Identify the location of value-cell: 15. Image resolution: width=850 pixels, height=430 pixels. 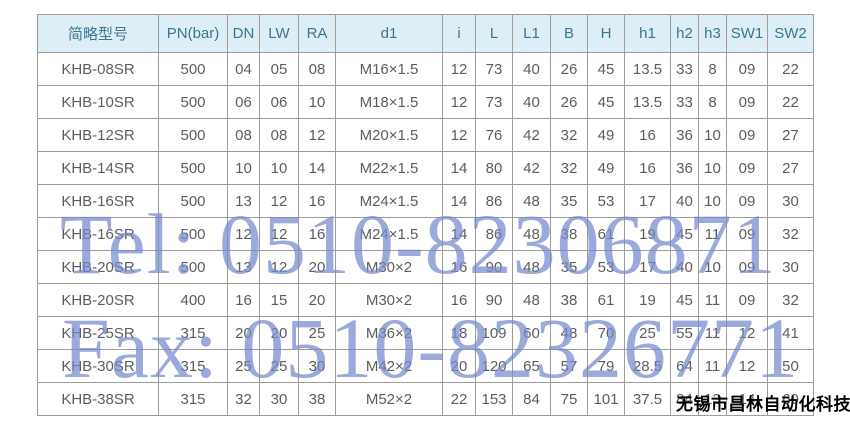
(279, 300).